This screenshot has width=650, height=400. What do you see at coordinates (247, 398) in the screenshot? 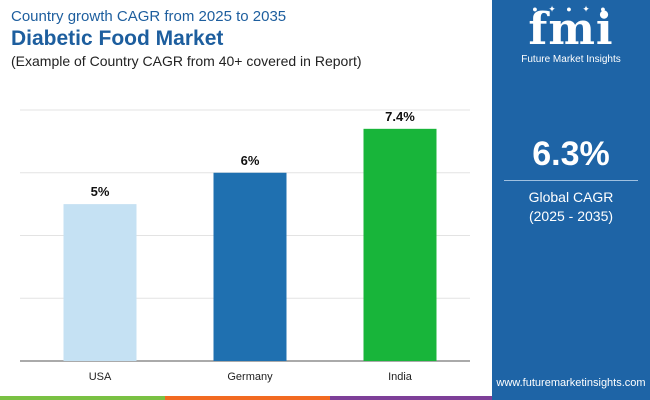
I see `footer-bar-orange` at bounding box center [247, 398].